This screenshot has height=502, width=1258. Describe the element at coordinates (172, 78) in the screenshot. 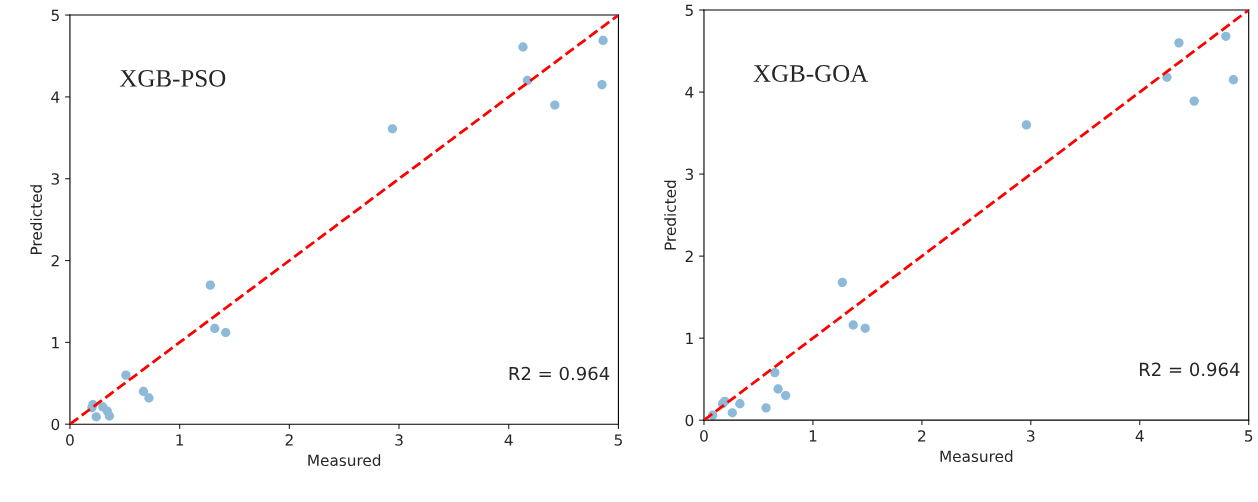

I see `annotation: XGB-PSO` at that location.